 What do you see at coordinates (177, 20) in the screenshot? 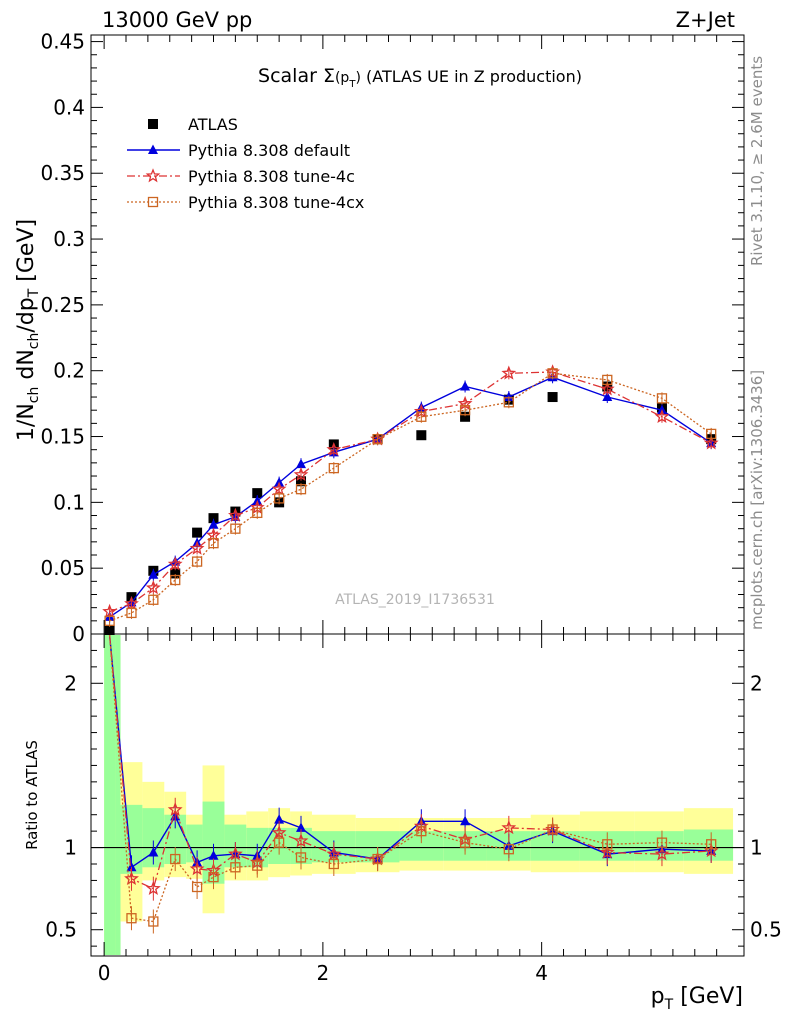
I see `header-left-label: 13000 GeV pp` at bounding box center [177, 20].